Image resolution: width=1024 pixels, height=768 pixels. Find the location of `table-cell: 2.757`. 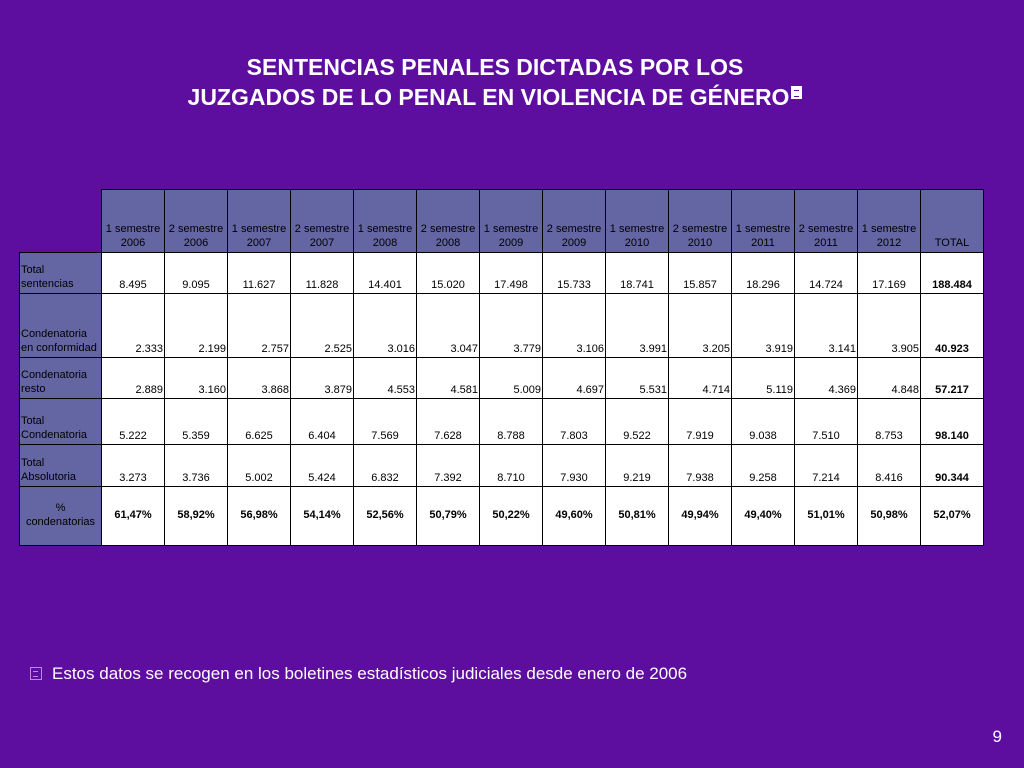

table-cell: 2.757 is located at coordinates (259, 325).